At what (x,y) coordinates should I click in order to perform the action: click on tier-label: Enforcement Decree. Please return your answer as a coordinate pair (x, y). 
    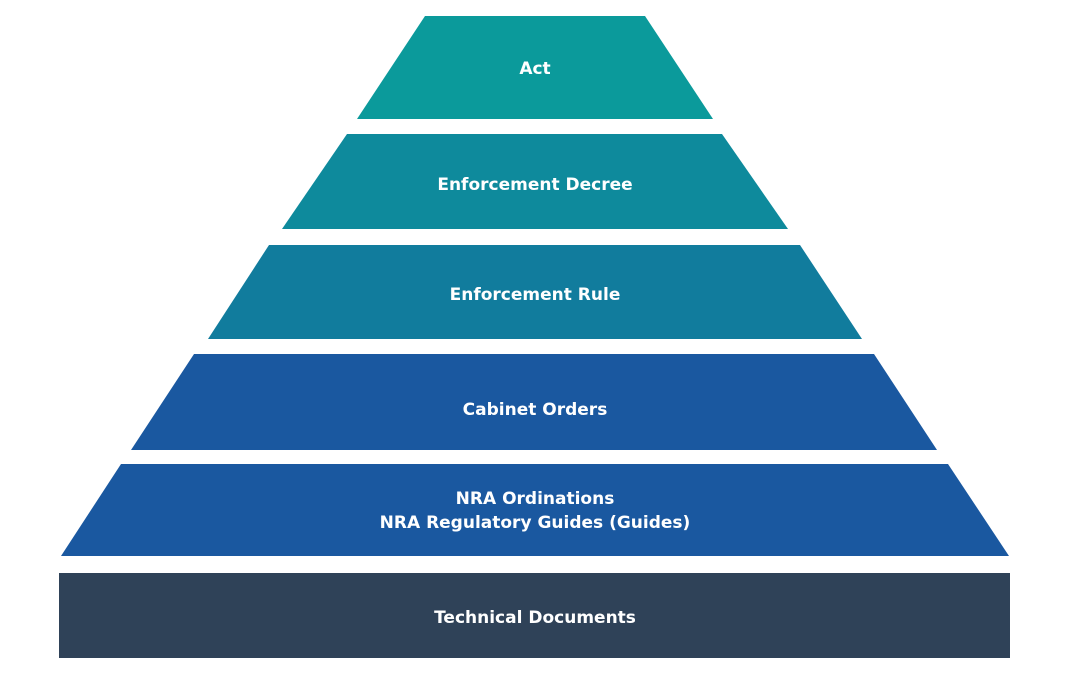
    Looking at the image, I should click on (534, 185).